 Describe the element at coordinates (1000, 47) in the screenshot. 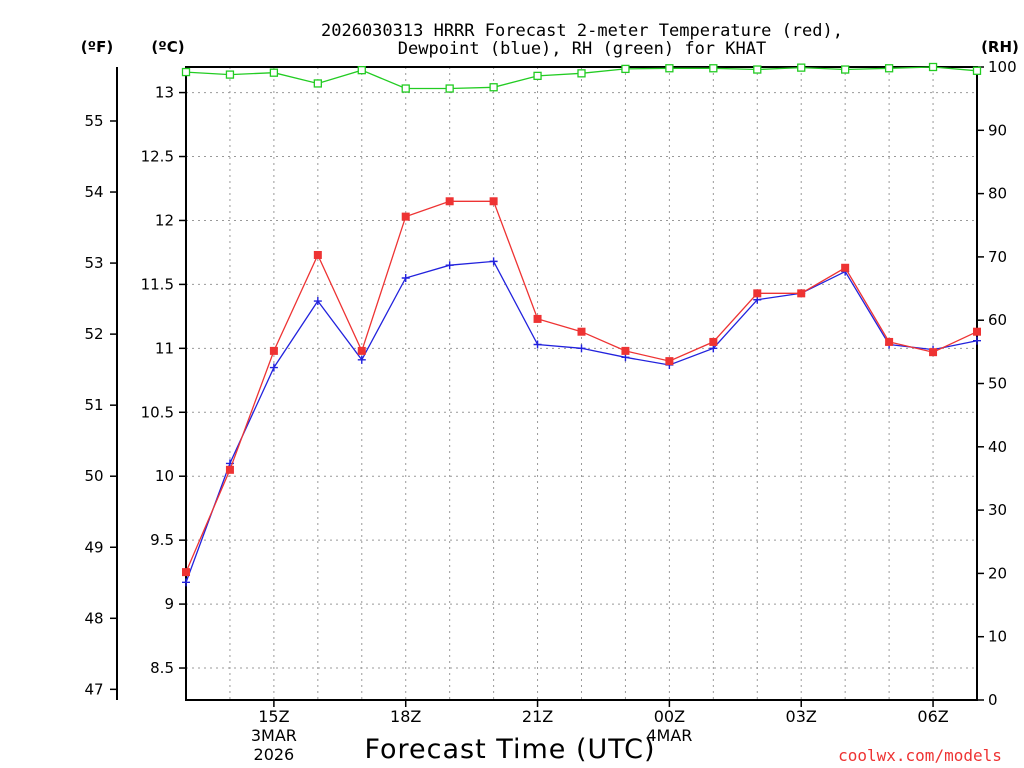

I see `rh-unit-label: (RH)` at that location.